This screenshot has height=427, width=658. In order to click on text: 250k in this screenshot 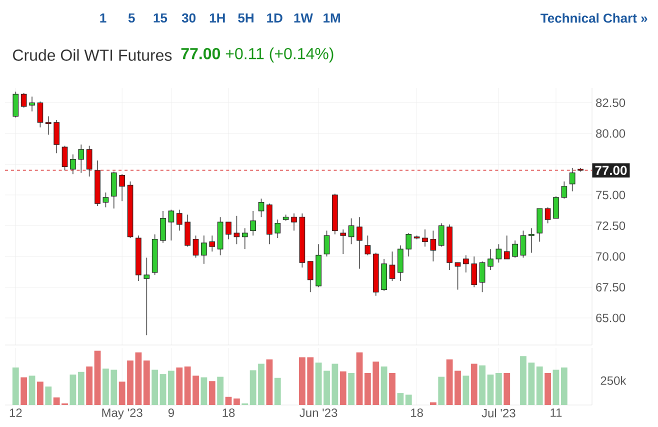, I will do `click(613, 380)`.